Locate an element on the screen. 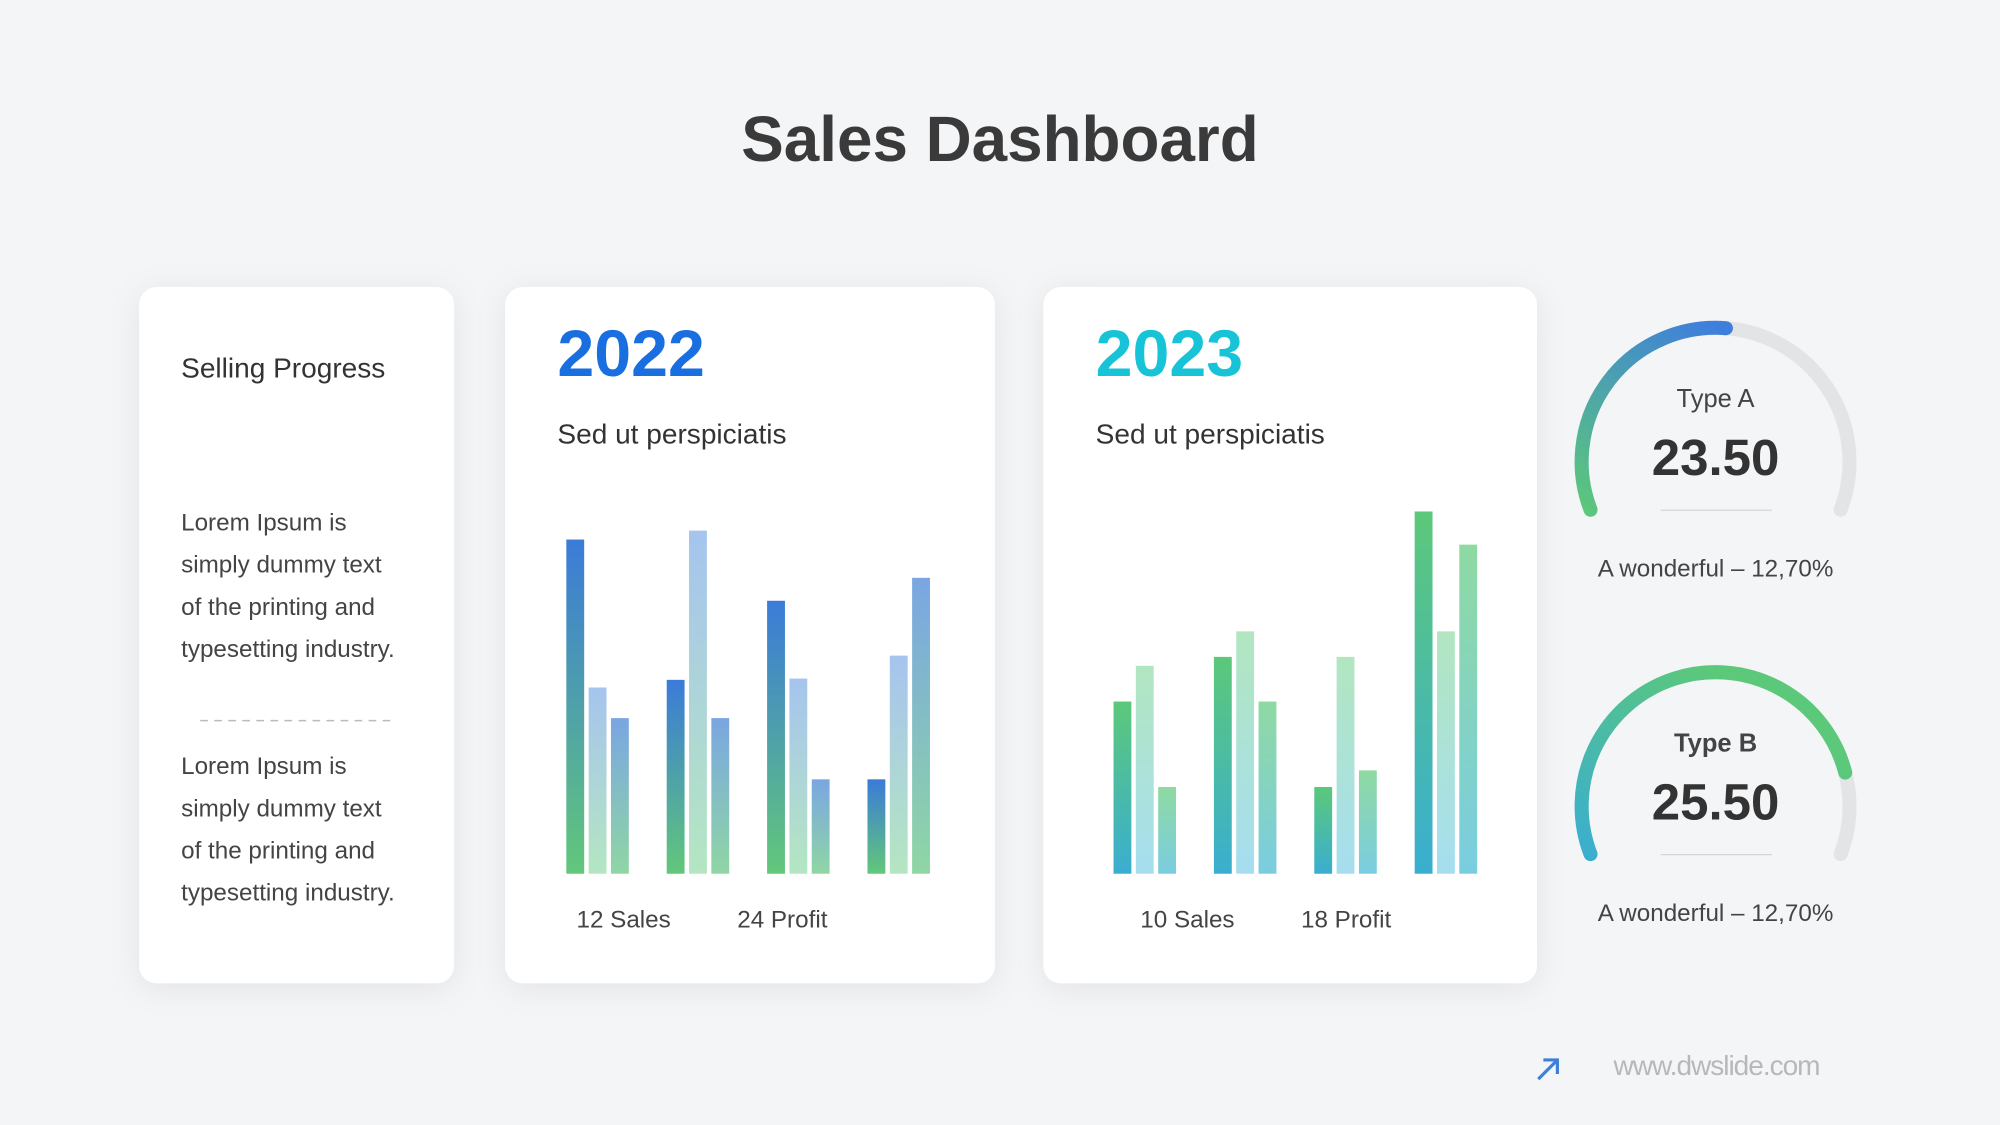 The height and width of the screenshot is (1125, 2000). bar-caption: 10 Sales is located at coordinates (1187, 919).